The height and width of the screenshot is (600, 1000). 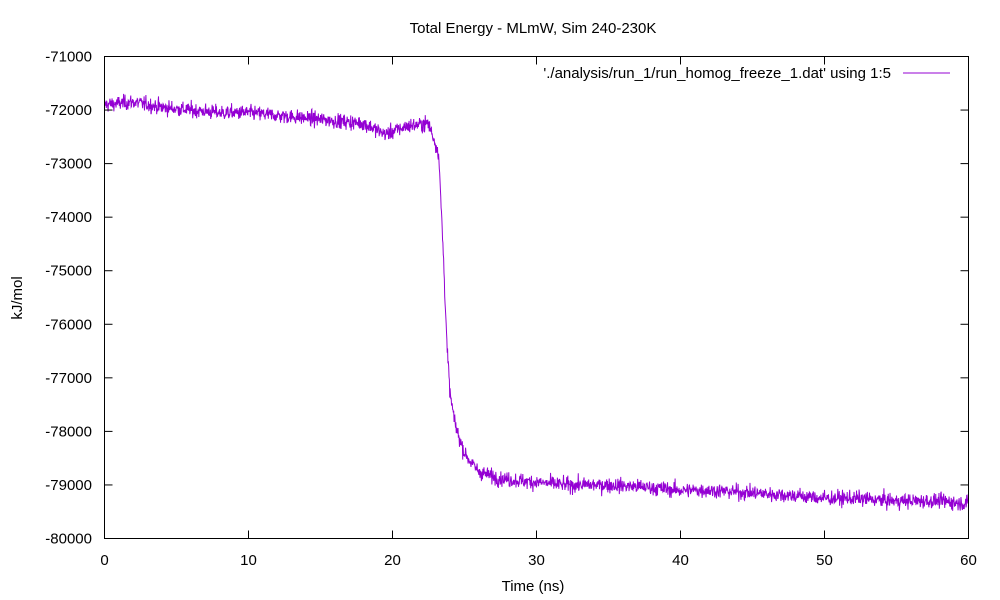 What do you see at coordinates (824, 560) in the screenshot?
I see `x-tick-label: 50` at bounding box center [824, 560].